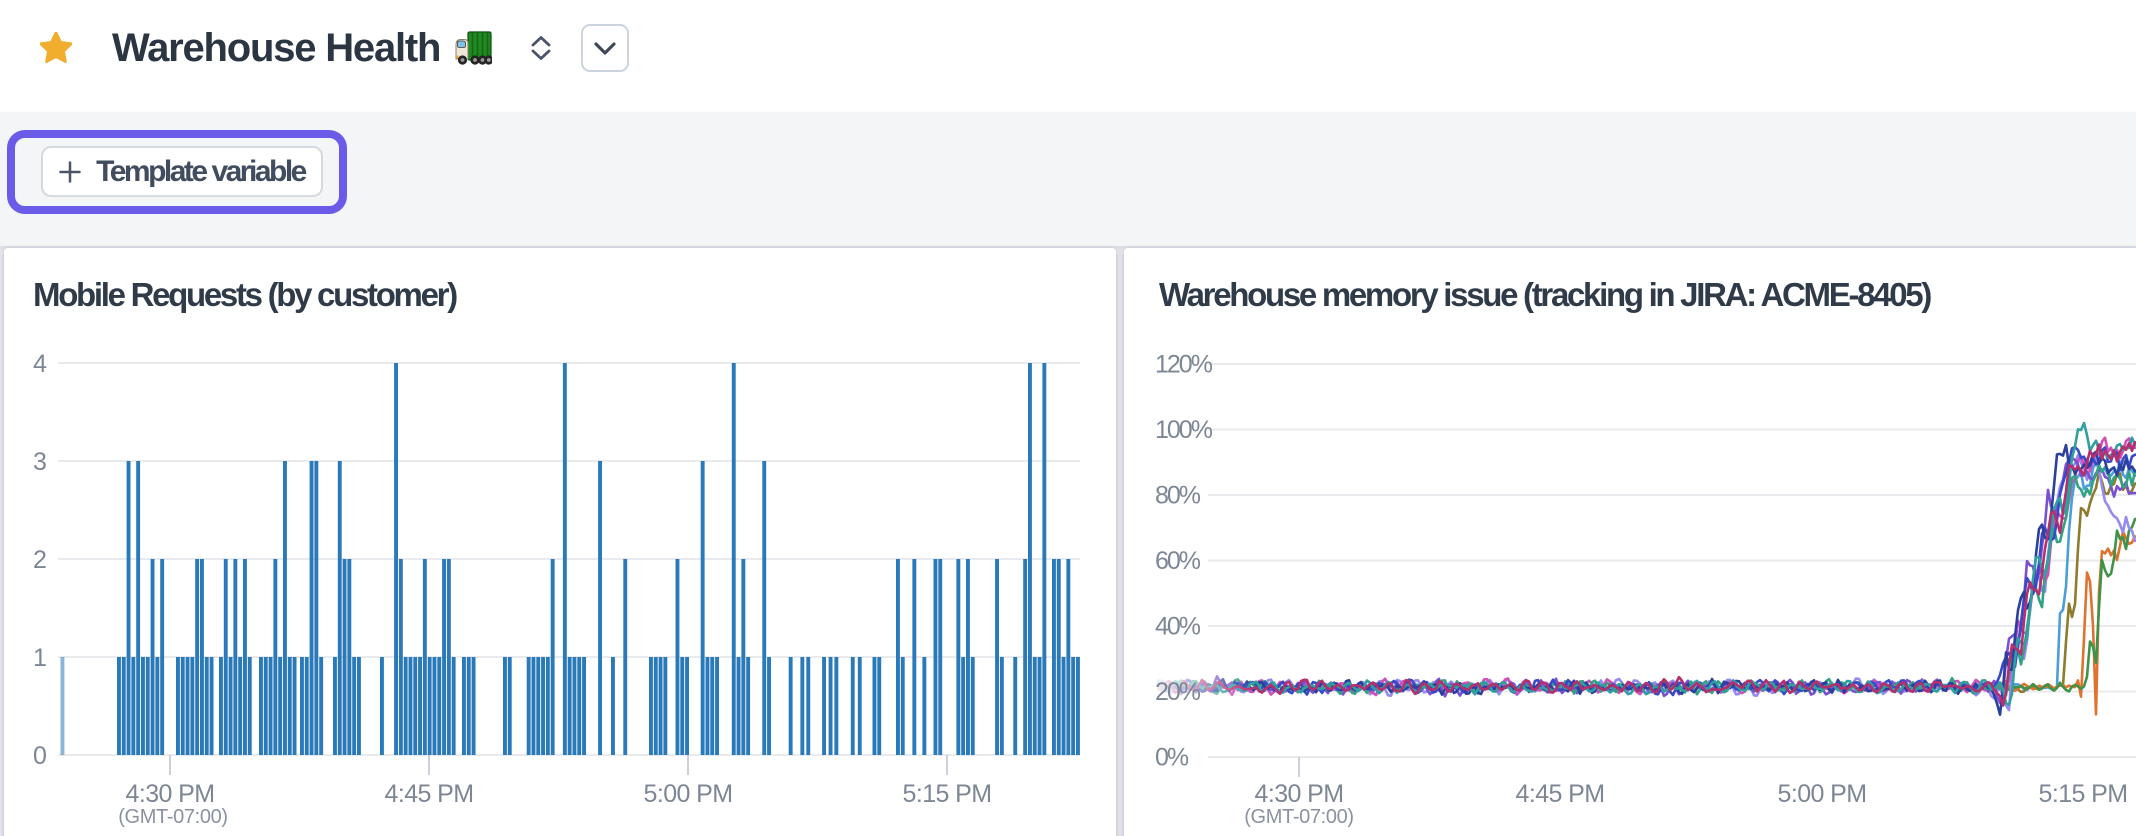 This screenshot has width=2136, height=836. Describe the element at coordinates (1172, 758) in the screenshot. I see `svg-text: 0%` at that location.